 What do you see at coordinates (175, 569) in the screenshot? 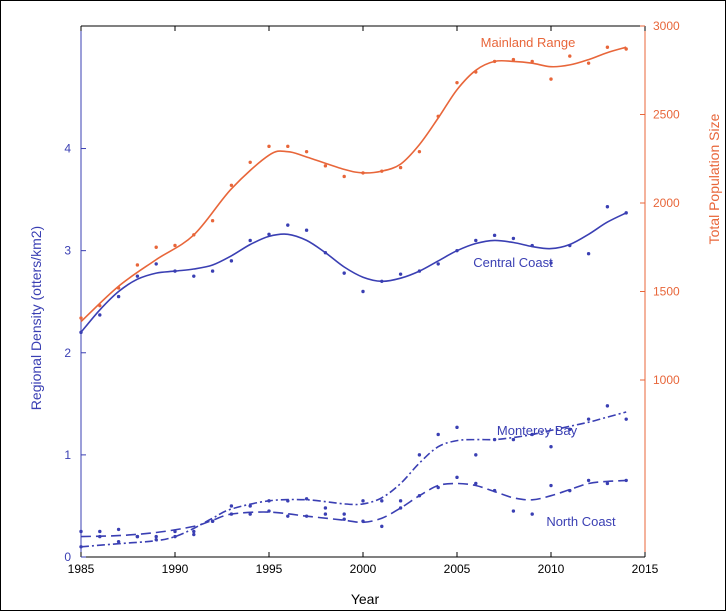
I see `x-tick-label: 1990` at bounding box center [175, 569].